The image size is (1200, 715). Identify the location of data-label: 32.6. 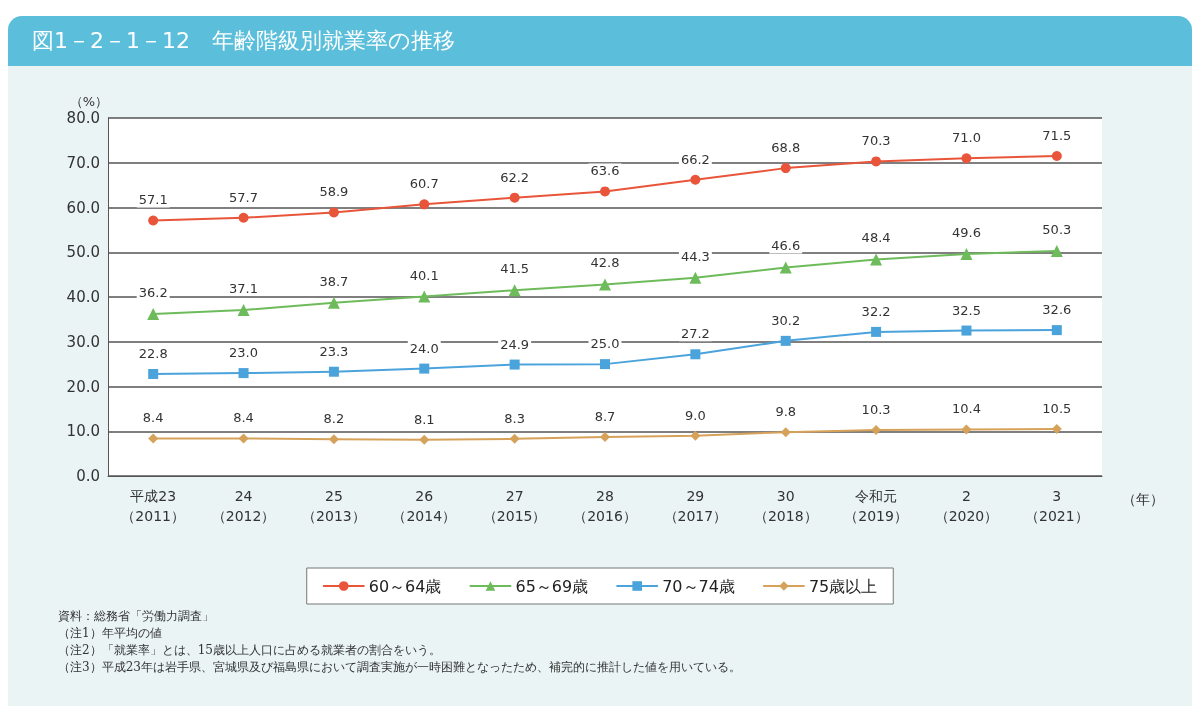
(1057, 310).